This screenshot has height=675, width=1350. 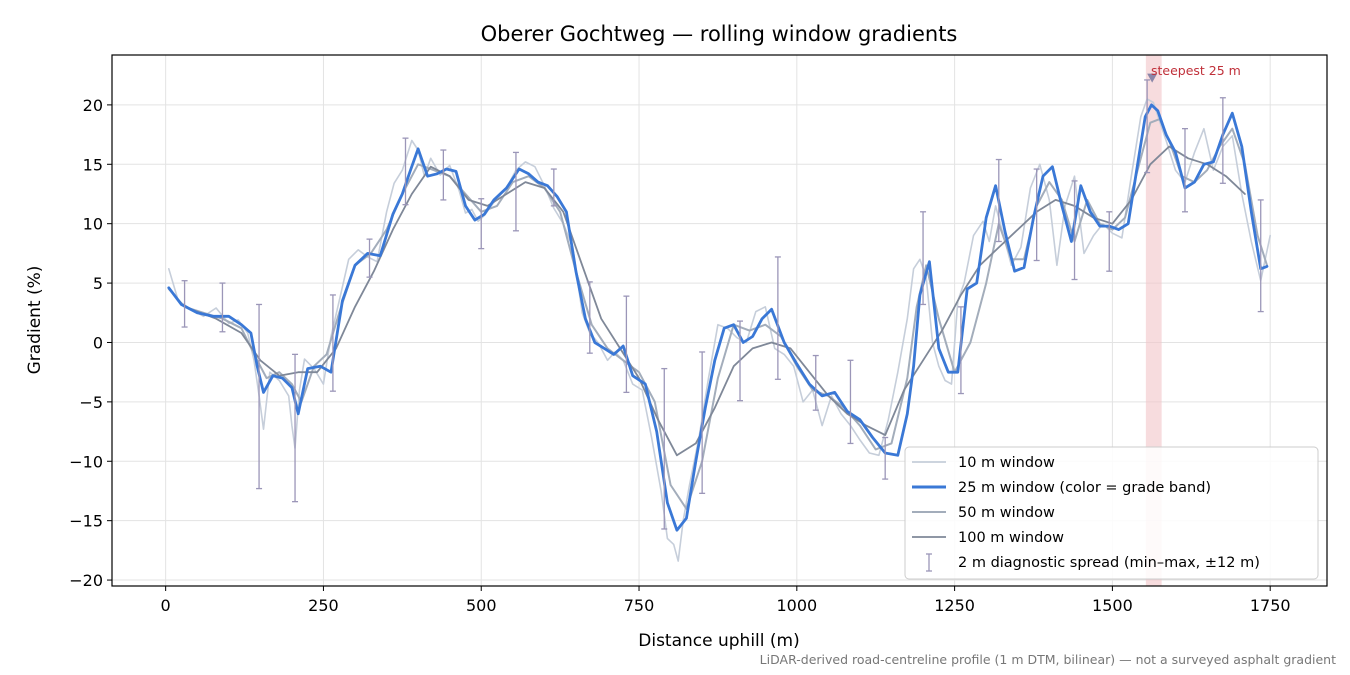 I want to click on legend-swatch-errorbar, so click(x=929, y=562).